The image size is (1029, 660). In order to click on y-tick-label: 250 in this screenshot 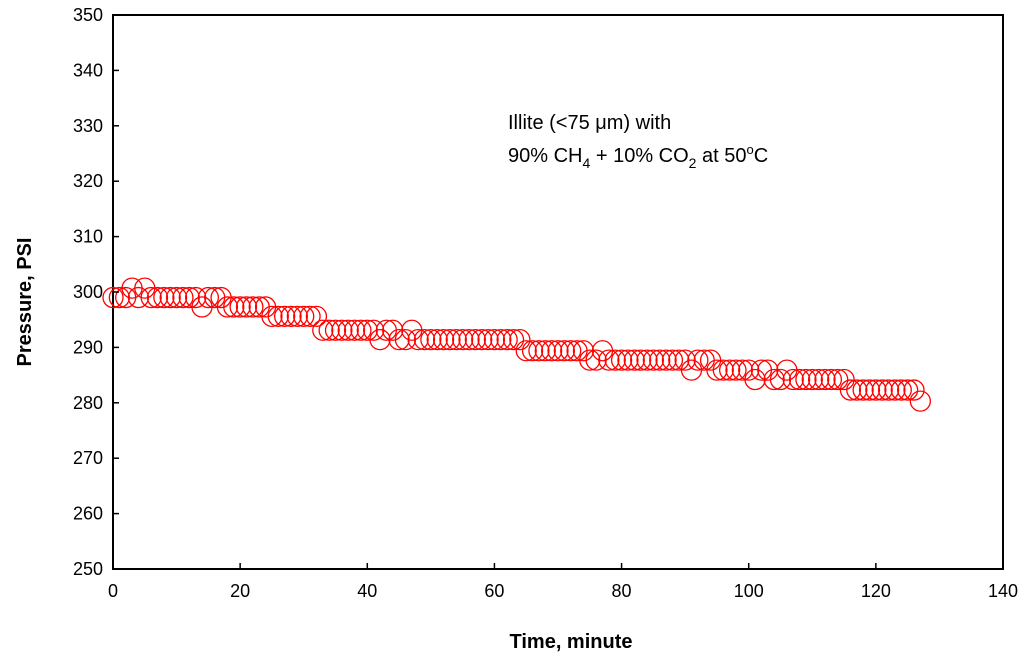, I will do `click(88, 569)`.